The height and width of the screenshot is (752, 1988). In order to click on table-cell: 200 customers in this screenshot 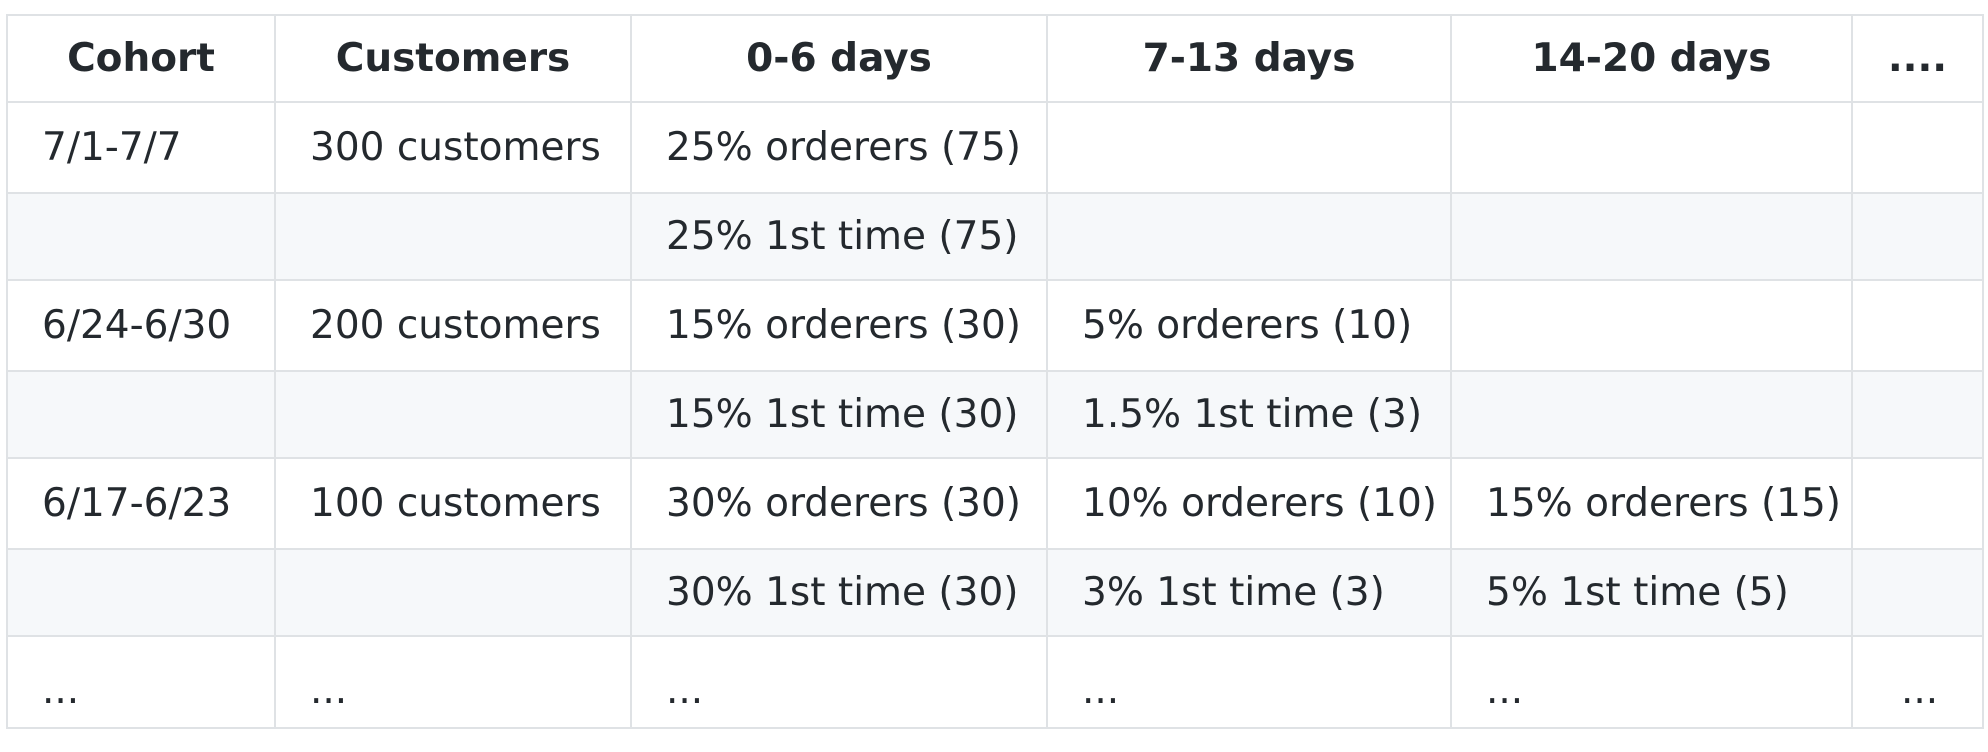, I will do `click(453, 325)`.